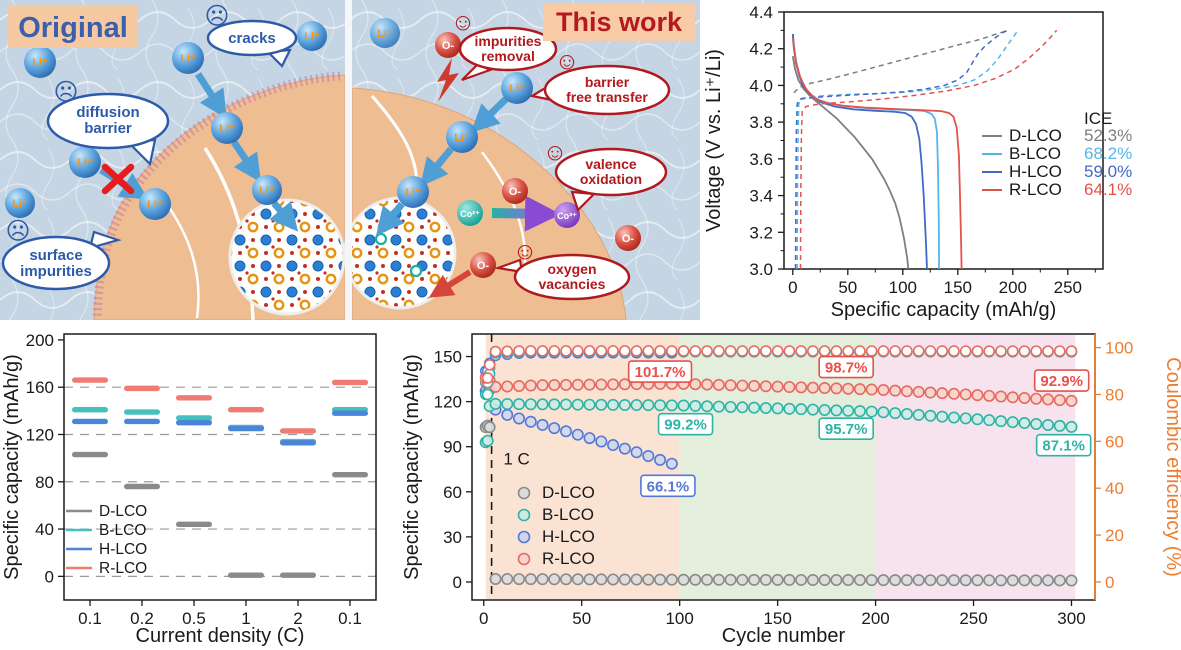 The width and height of the screenshot is (1181, 650). I want to click on legend-marker-B-LCO, so click(524, 515).